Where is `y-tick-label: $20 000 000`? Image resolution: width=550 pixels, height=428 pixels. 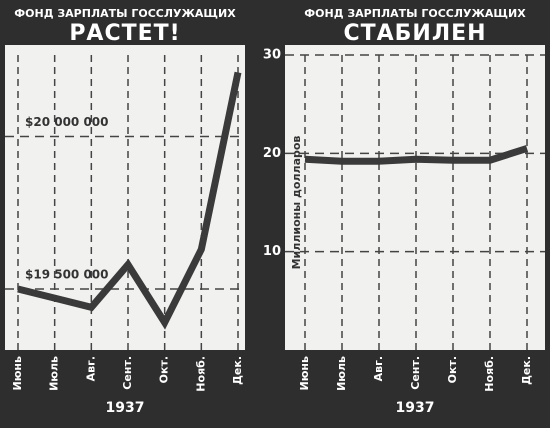 y-tick-label: $20 000 000 is located at coordinates (67, 122).